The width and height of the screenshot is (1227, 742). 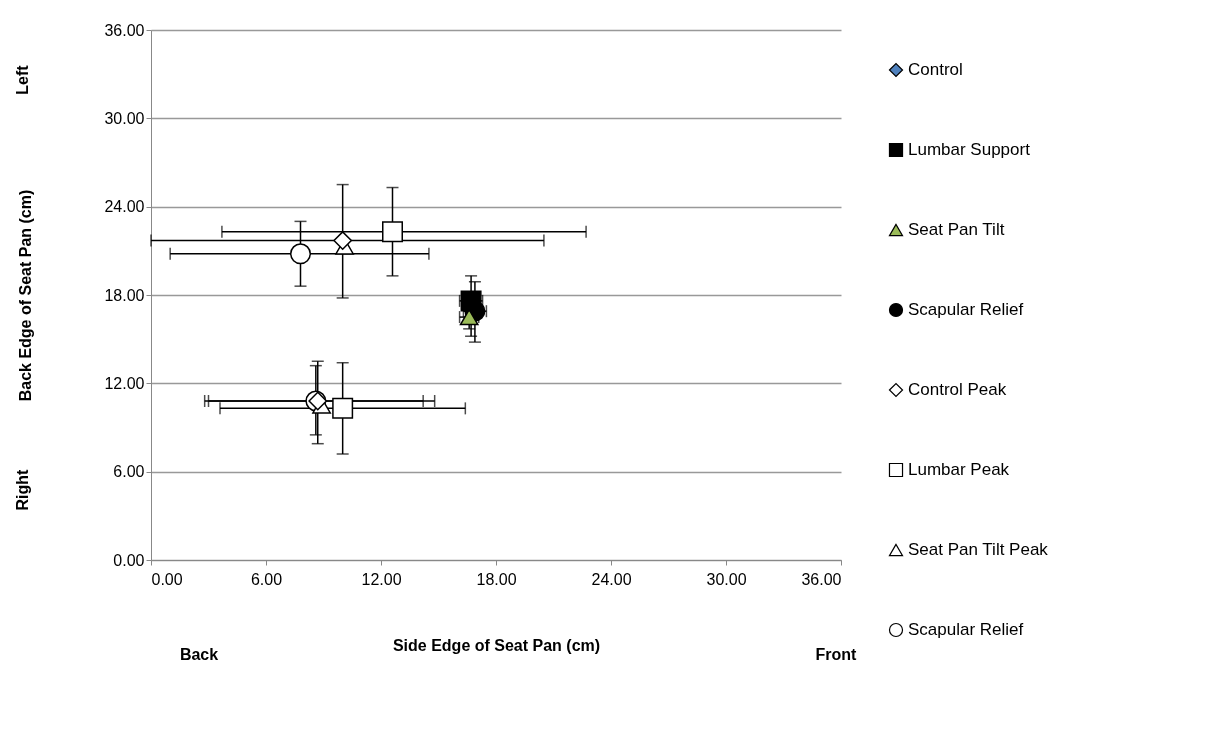 What do you see at coordinates (26, 295) in the screenshot?
I see `y-axis-title: Back Edge of Seat Pan (cm)` at bounding box center [26, 295].